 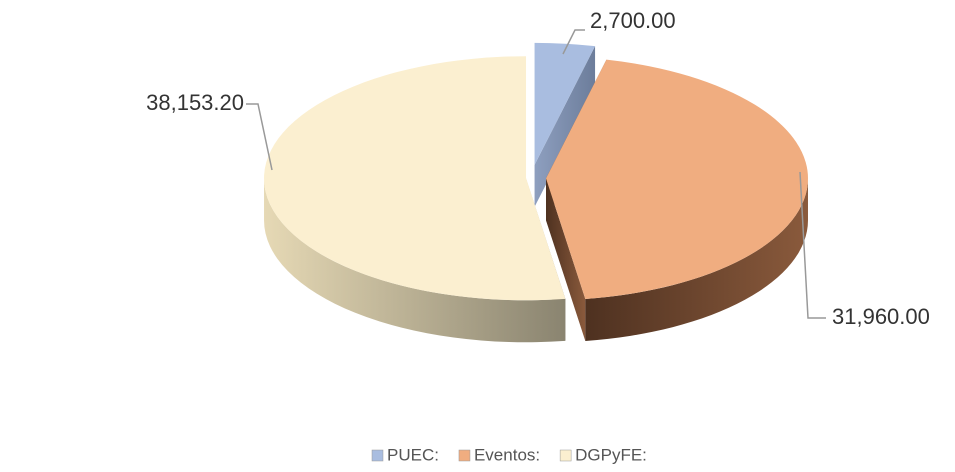 What do you see at coordinates (195, 102) in the screenshot?
I see `data-label: 38,153.20` at bounding box center [195, 102].